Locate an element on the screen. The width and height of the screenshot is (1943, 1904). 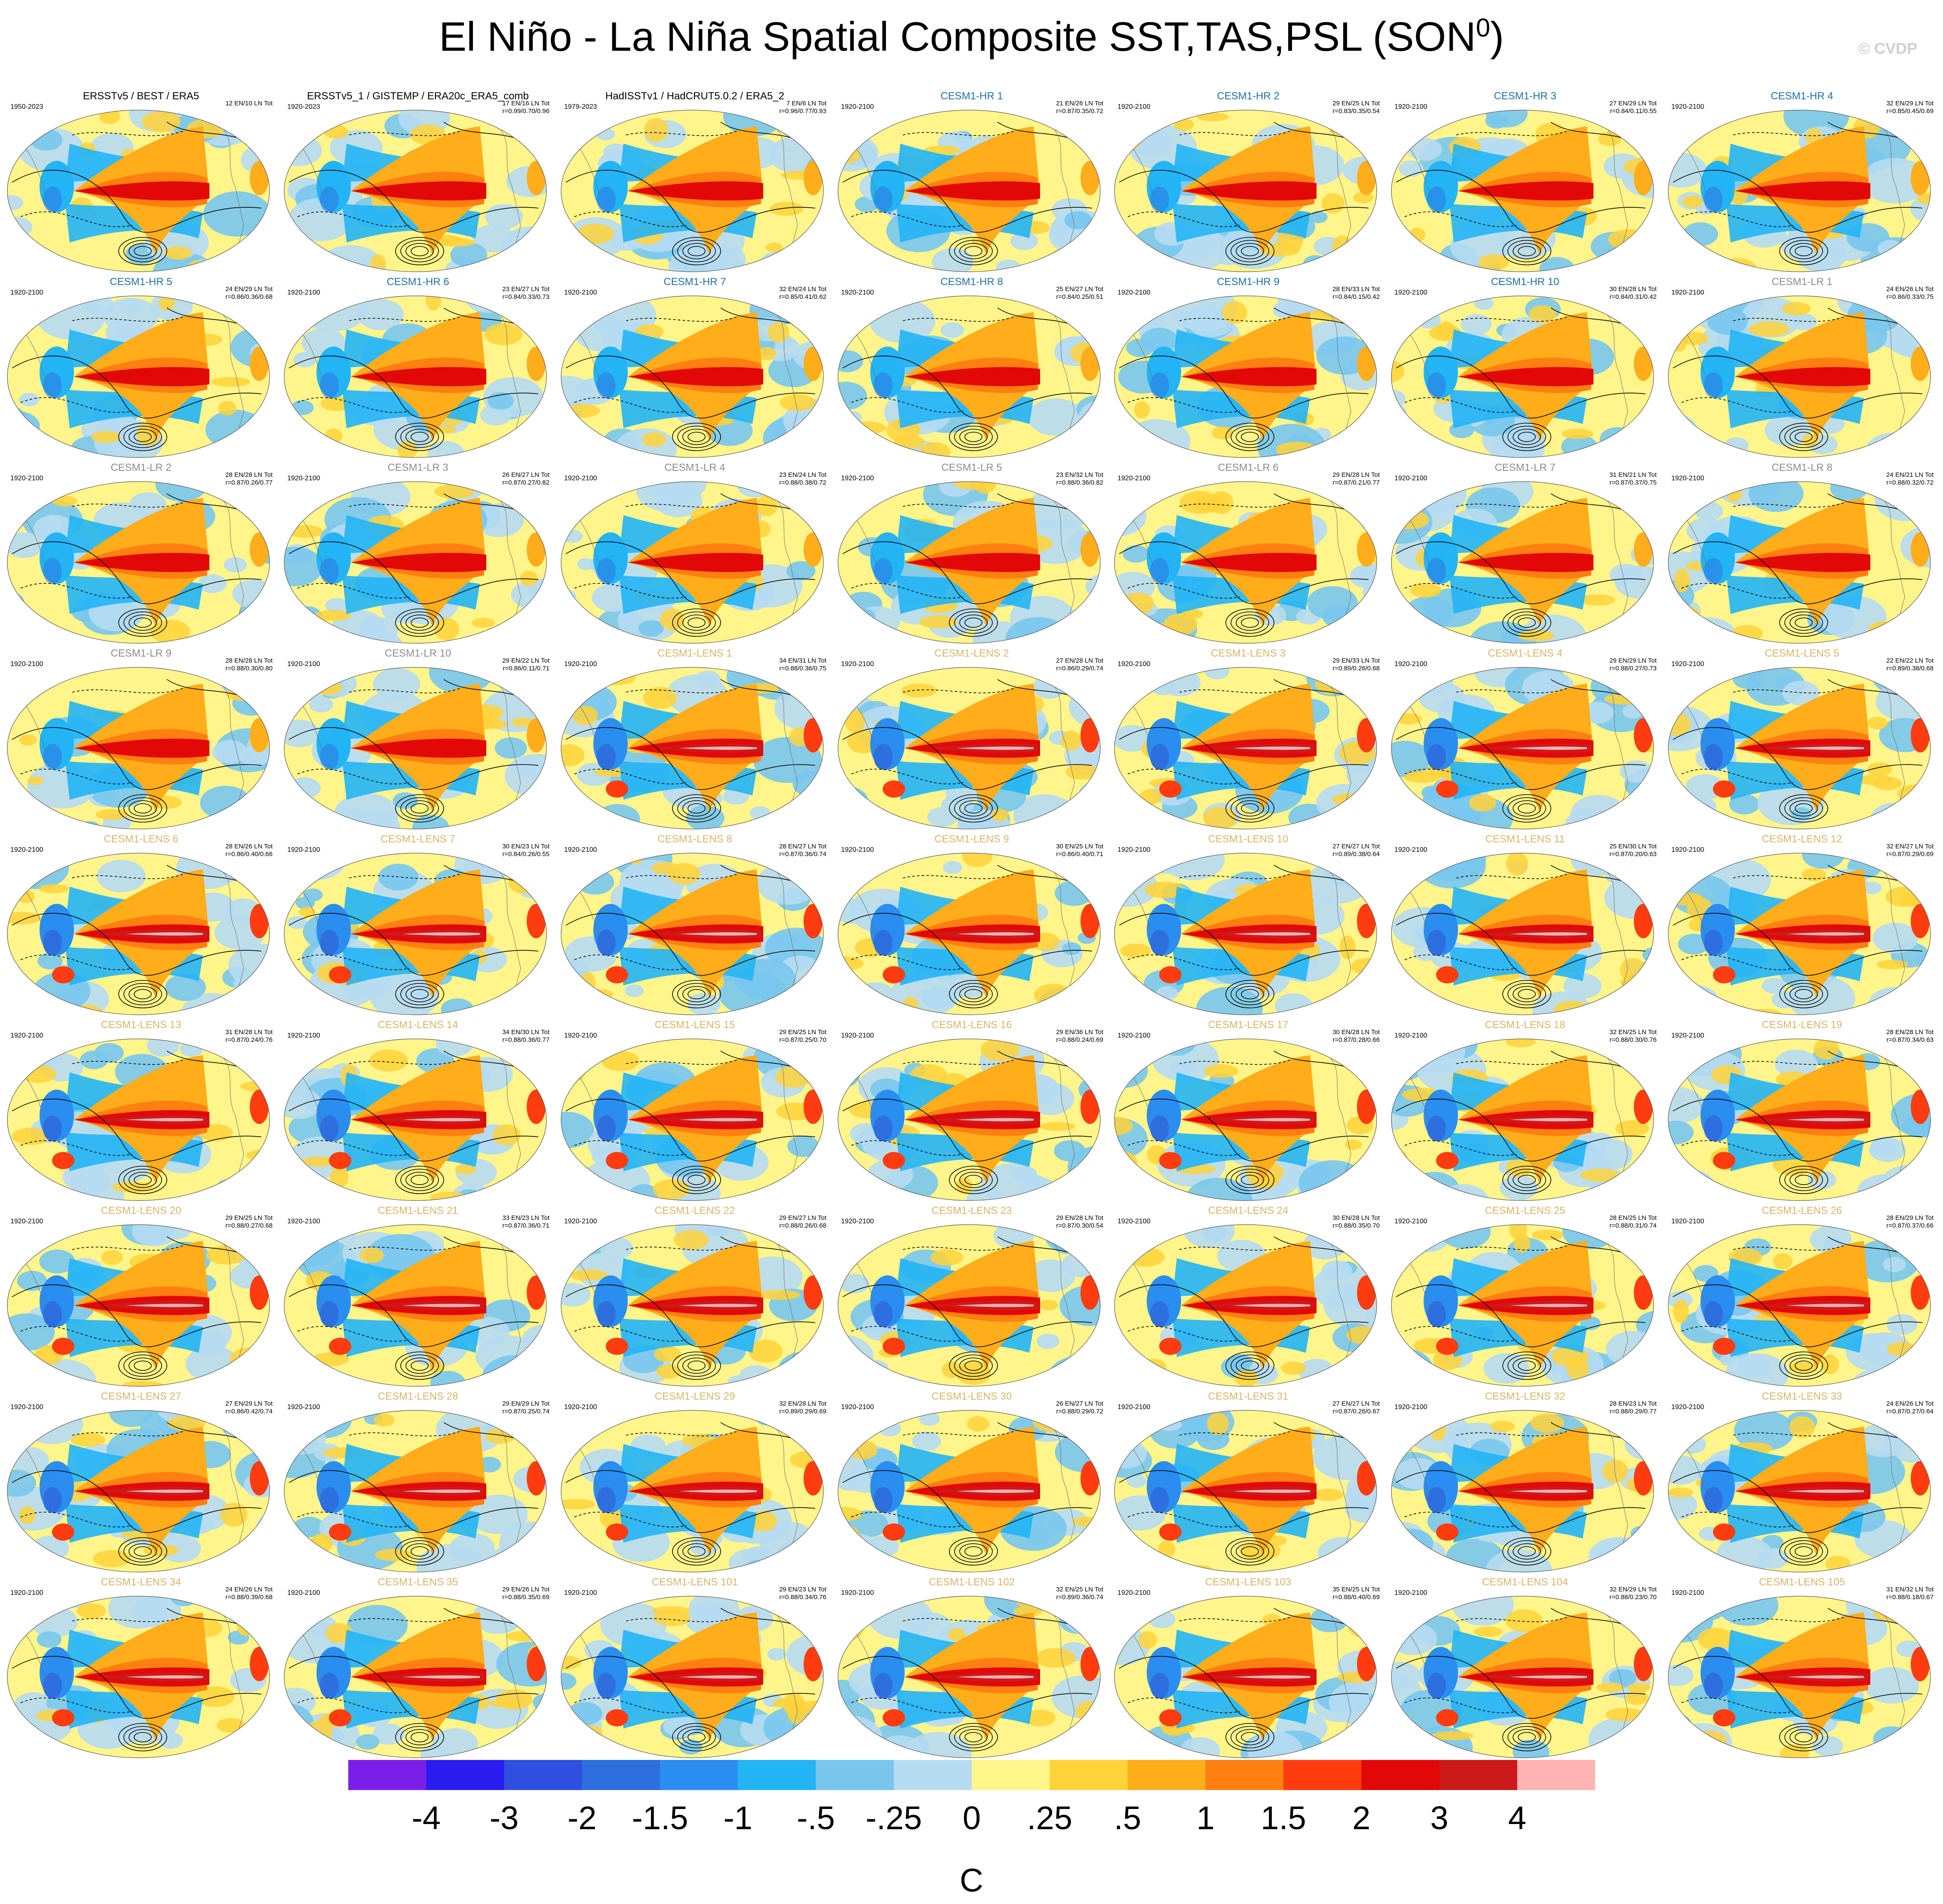
pattern-correlations: r=0.84/0.15/0.42 is located at coordinates (1356, 297).